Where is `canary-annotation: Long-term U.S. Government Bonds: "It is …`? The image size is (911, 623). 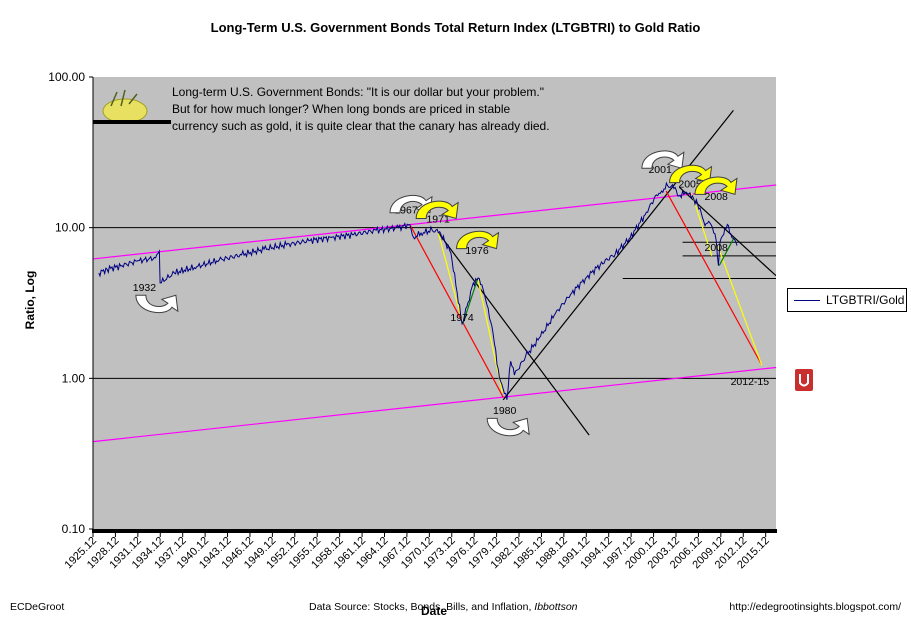 canary-annotation: Long-term U.S. Government Bonds: "It is … is located at coordinates (361, 109).